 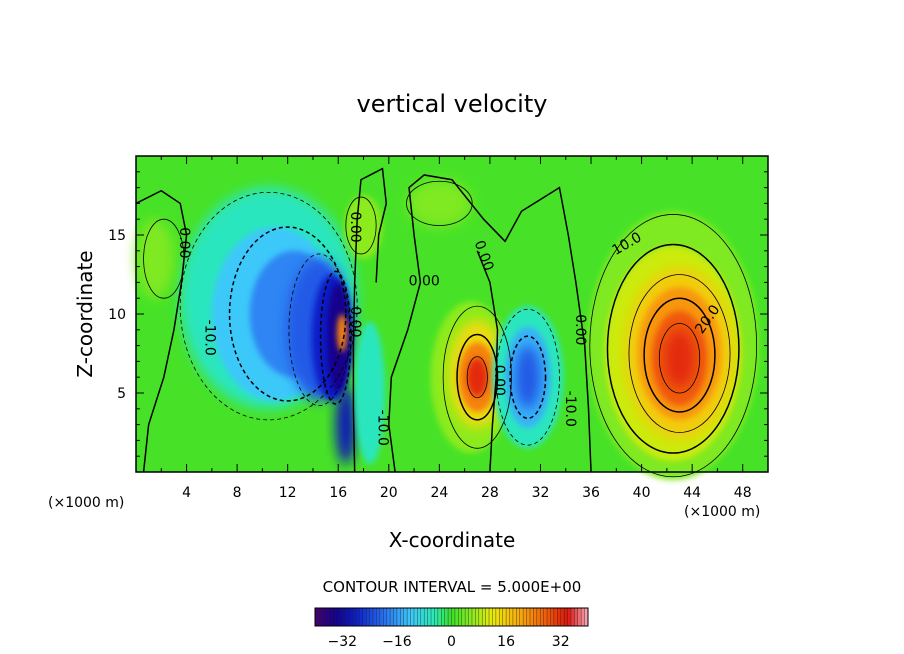 I want to click on colorbar-tick-label: 16, so click(x=506, y=642).